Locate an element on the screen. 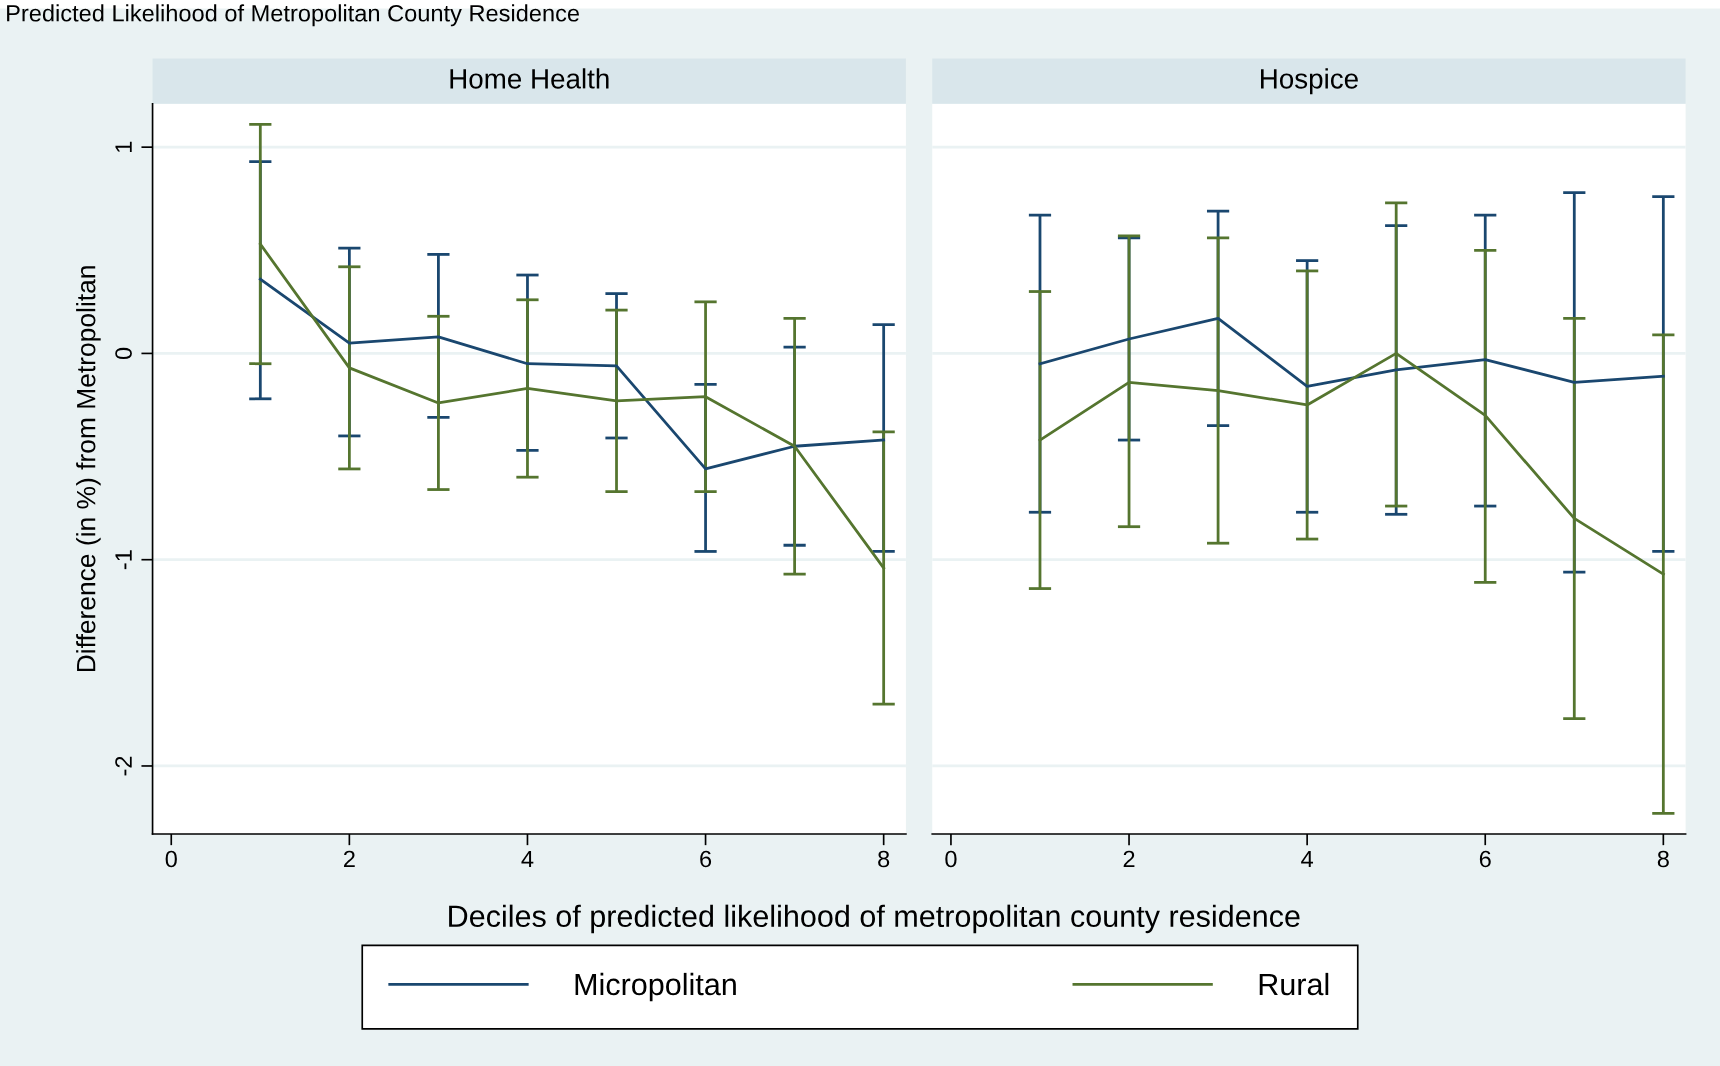 This screenshot has height=1066, width=1720. chart-title: Hospice is located at coordinates (1309, 81).